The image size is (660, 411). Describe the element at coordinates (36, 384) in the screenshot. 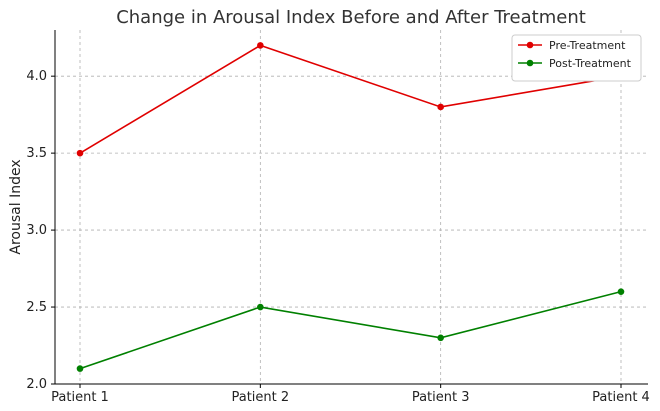

I see `y-tick-label: 2.0` at that location.